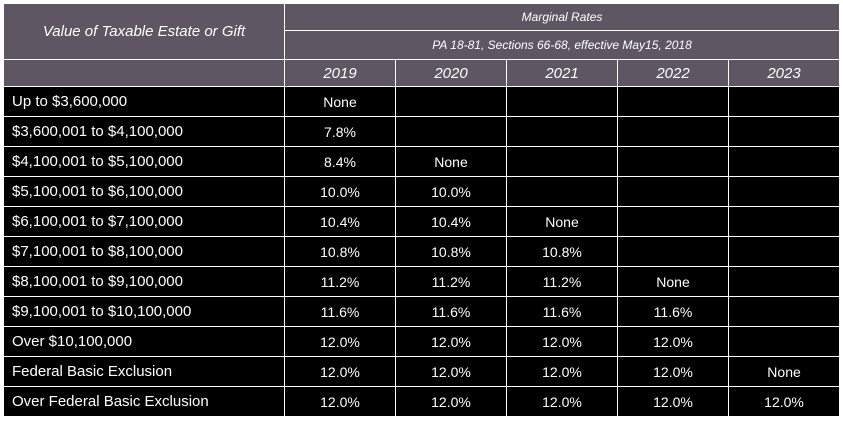 Image resolution: width=843 pixels, height=432 pixels. What do you see at coordinates (144, 31) in the screenshot?
I see `label-column-header: Value of Taxable Estate or Gift` at bounding box center [144, 31].